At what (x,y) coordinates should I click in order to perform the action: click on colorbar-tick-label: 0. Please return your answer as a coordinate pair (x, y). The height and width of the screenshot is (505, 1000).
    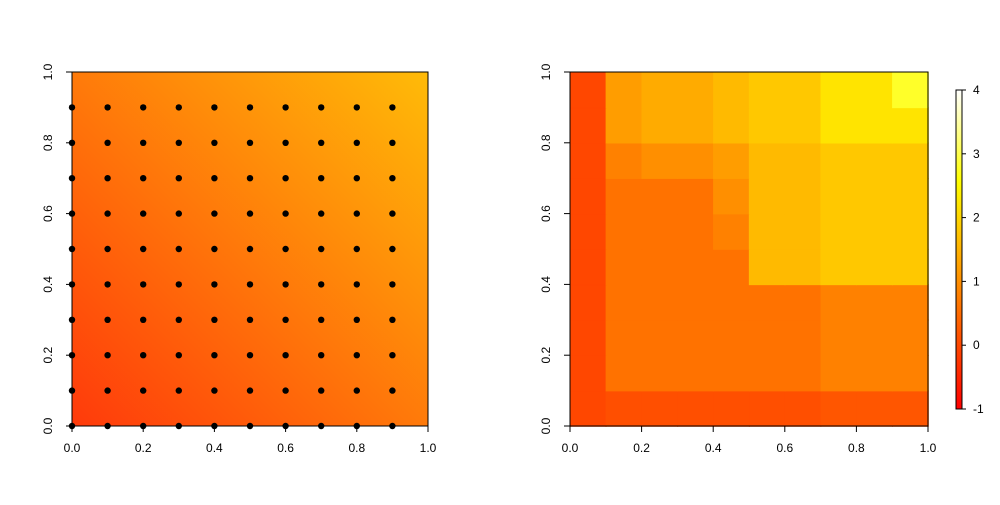
    Looking at the image, I should click on (976, 345).